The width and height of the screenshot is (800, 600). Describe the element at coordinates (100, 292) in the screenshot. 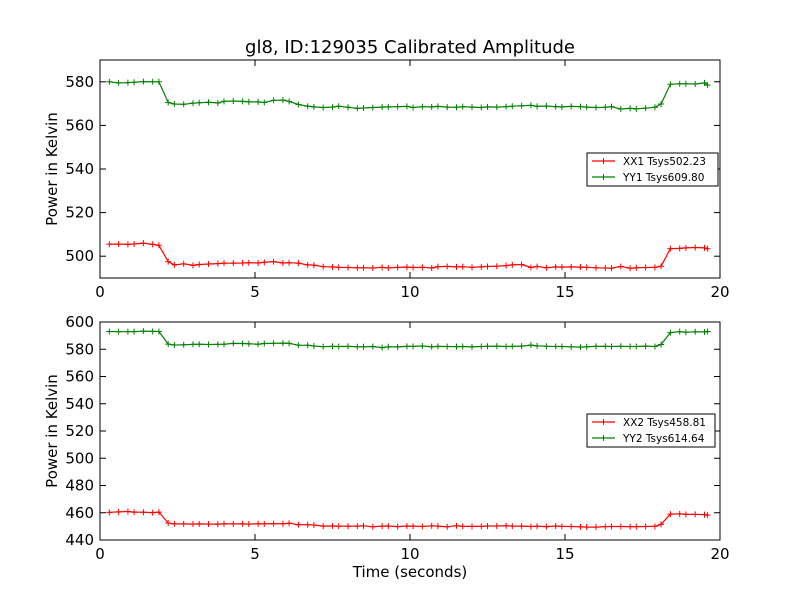

I see `x-tick-label: 0` at that location.